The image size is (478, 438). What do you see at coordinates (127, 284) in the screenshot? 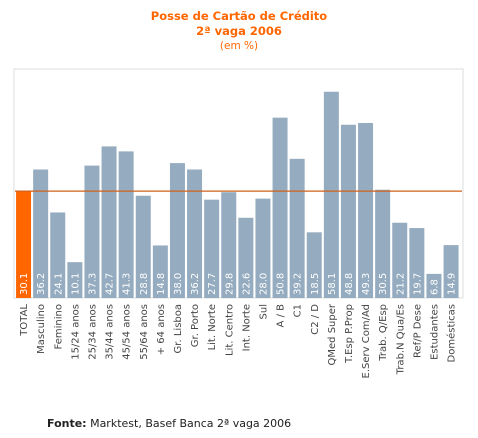
I see `value-label-6: 41.3` at bounding box center [127, 284].